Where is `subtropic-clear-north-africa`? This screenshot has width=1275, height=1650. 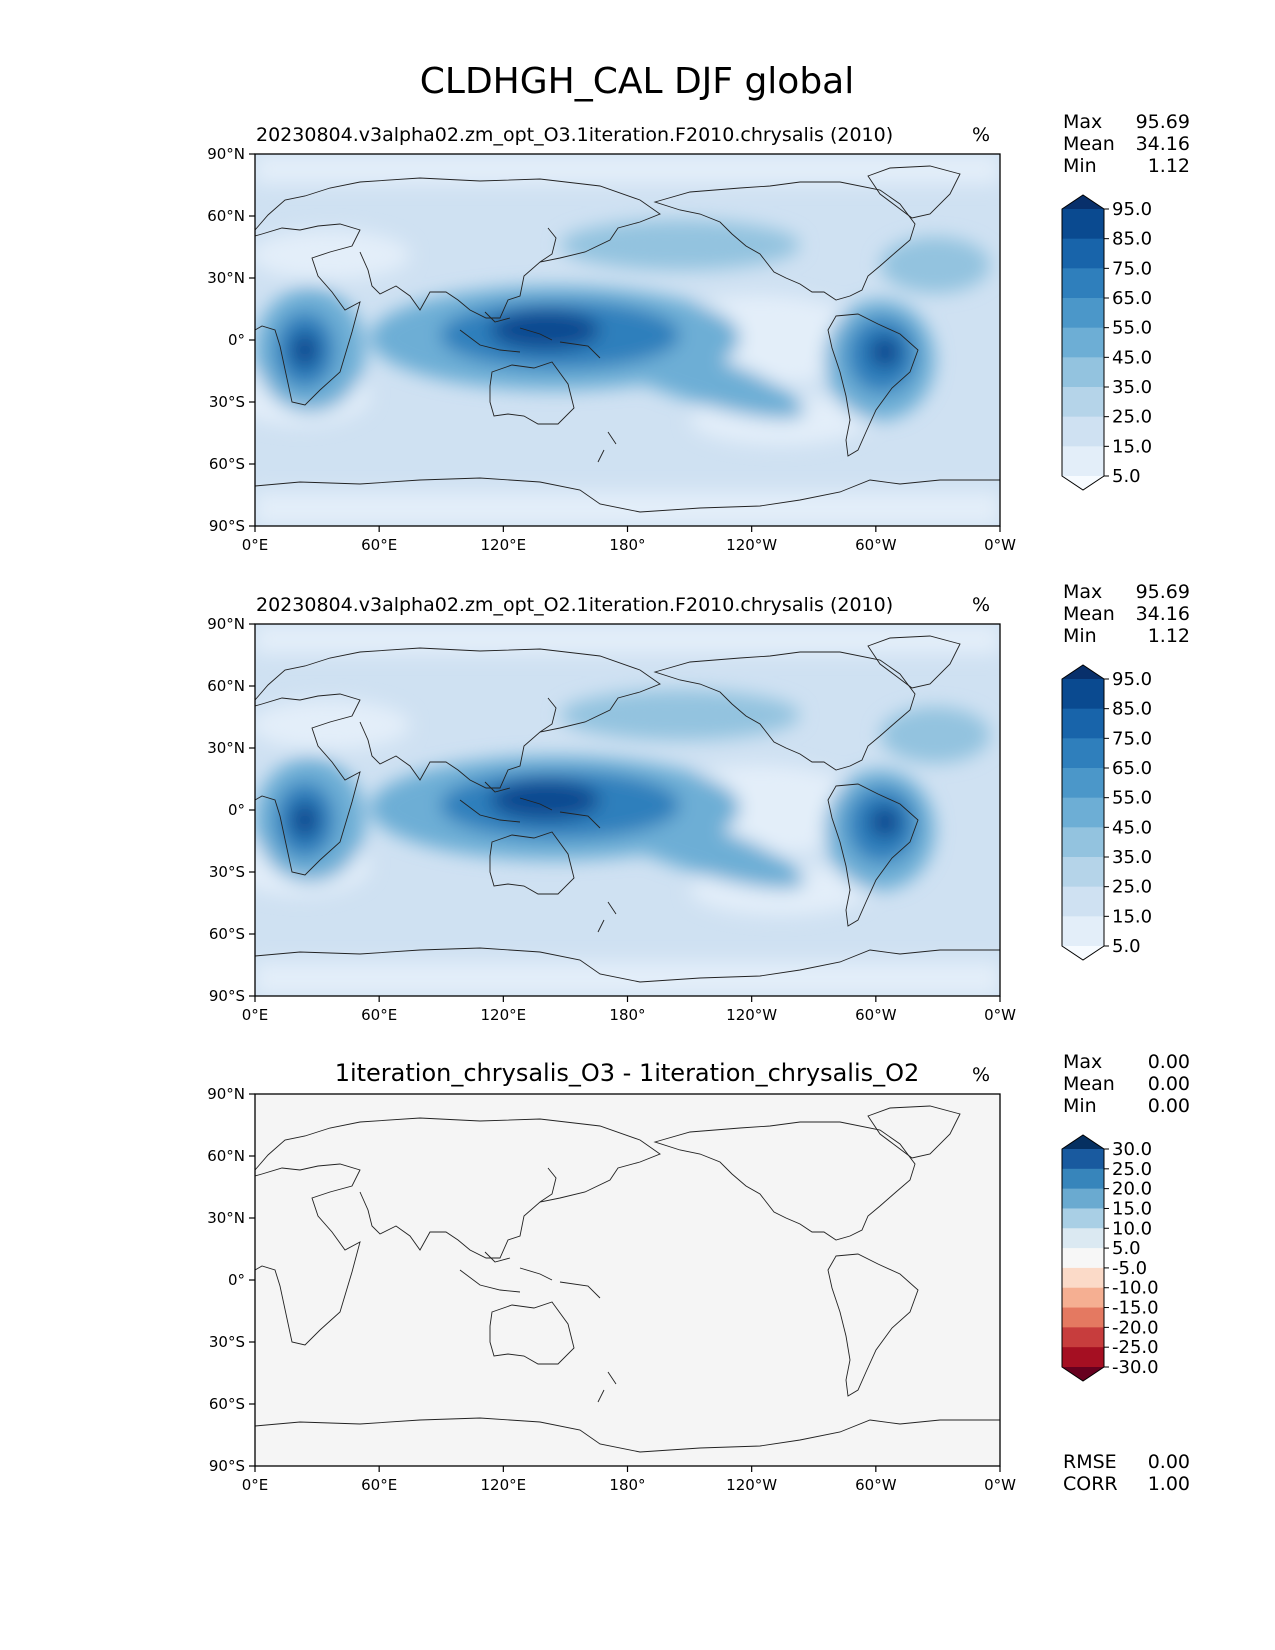
subtropic-clear-north-africa is located at coordinates (332, 725).